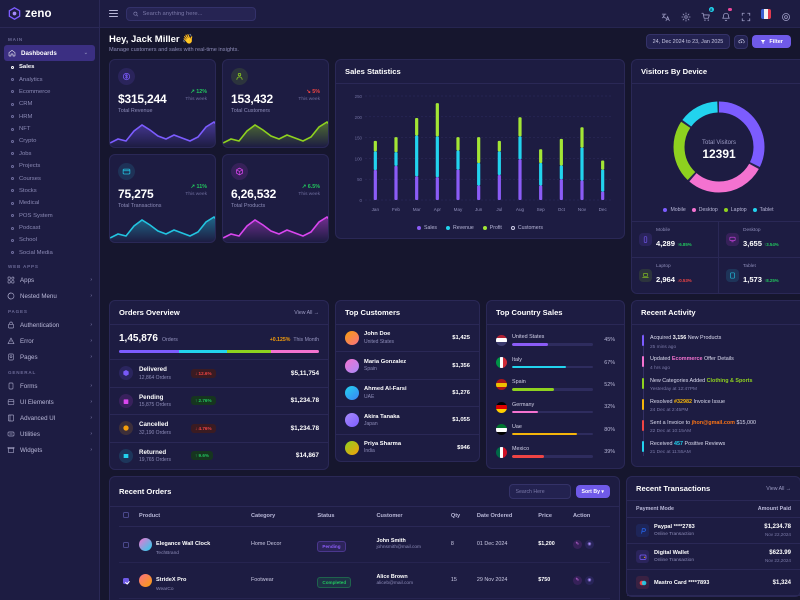 The height and width of the screenshot is (600, 800). I want to click on sidebar-subitem-projects: Projects, so click(49, 166).